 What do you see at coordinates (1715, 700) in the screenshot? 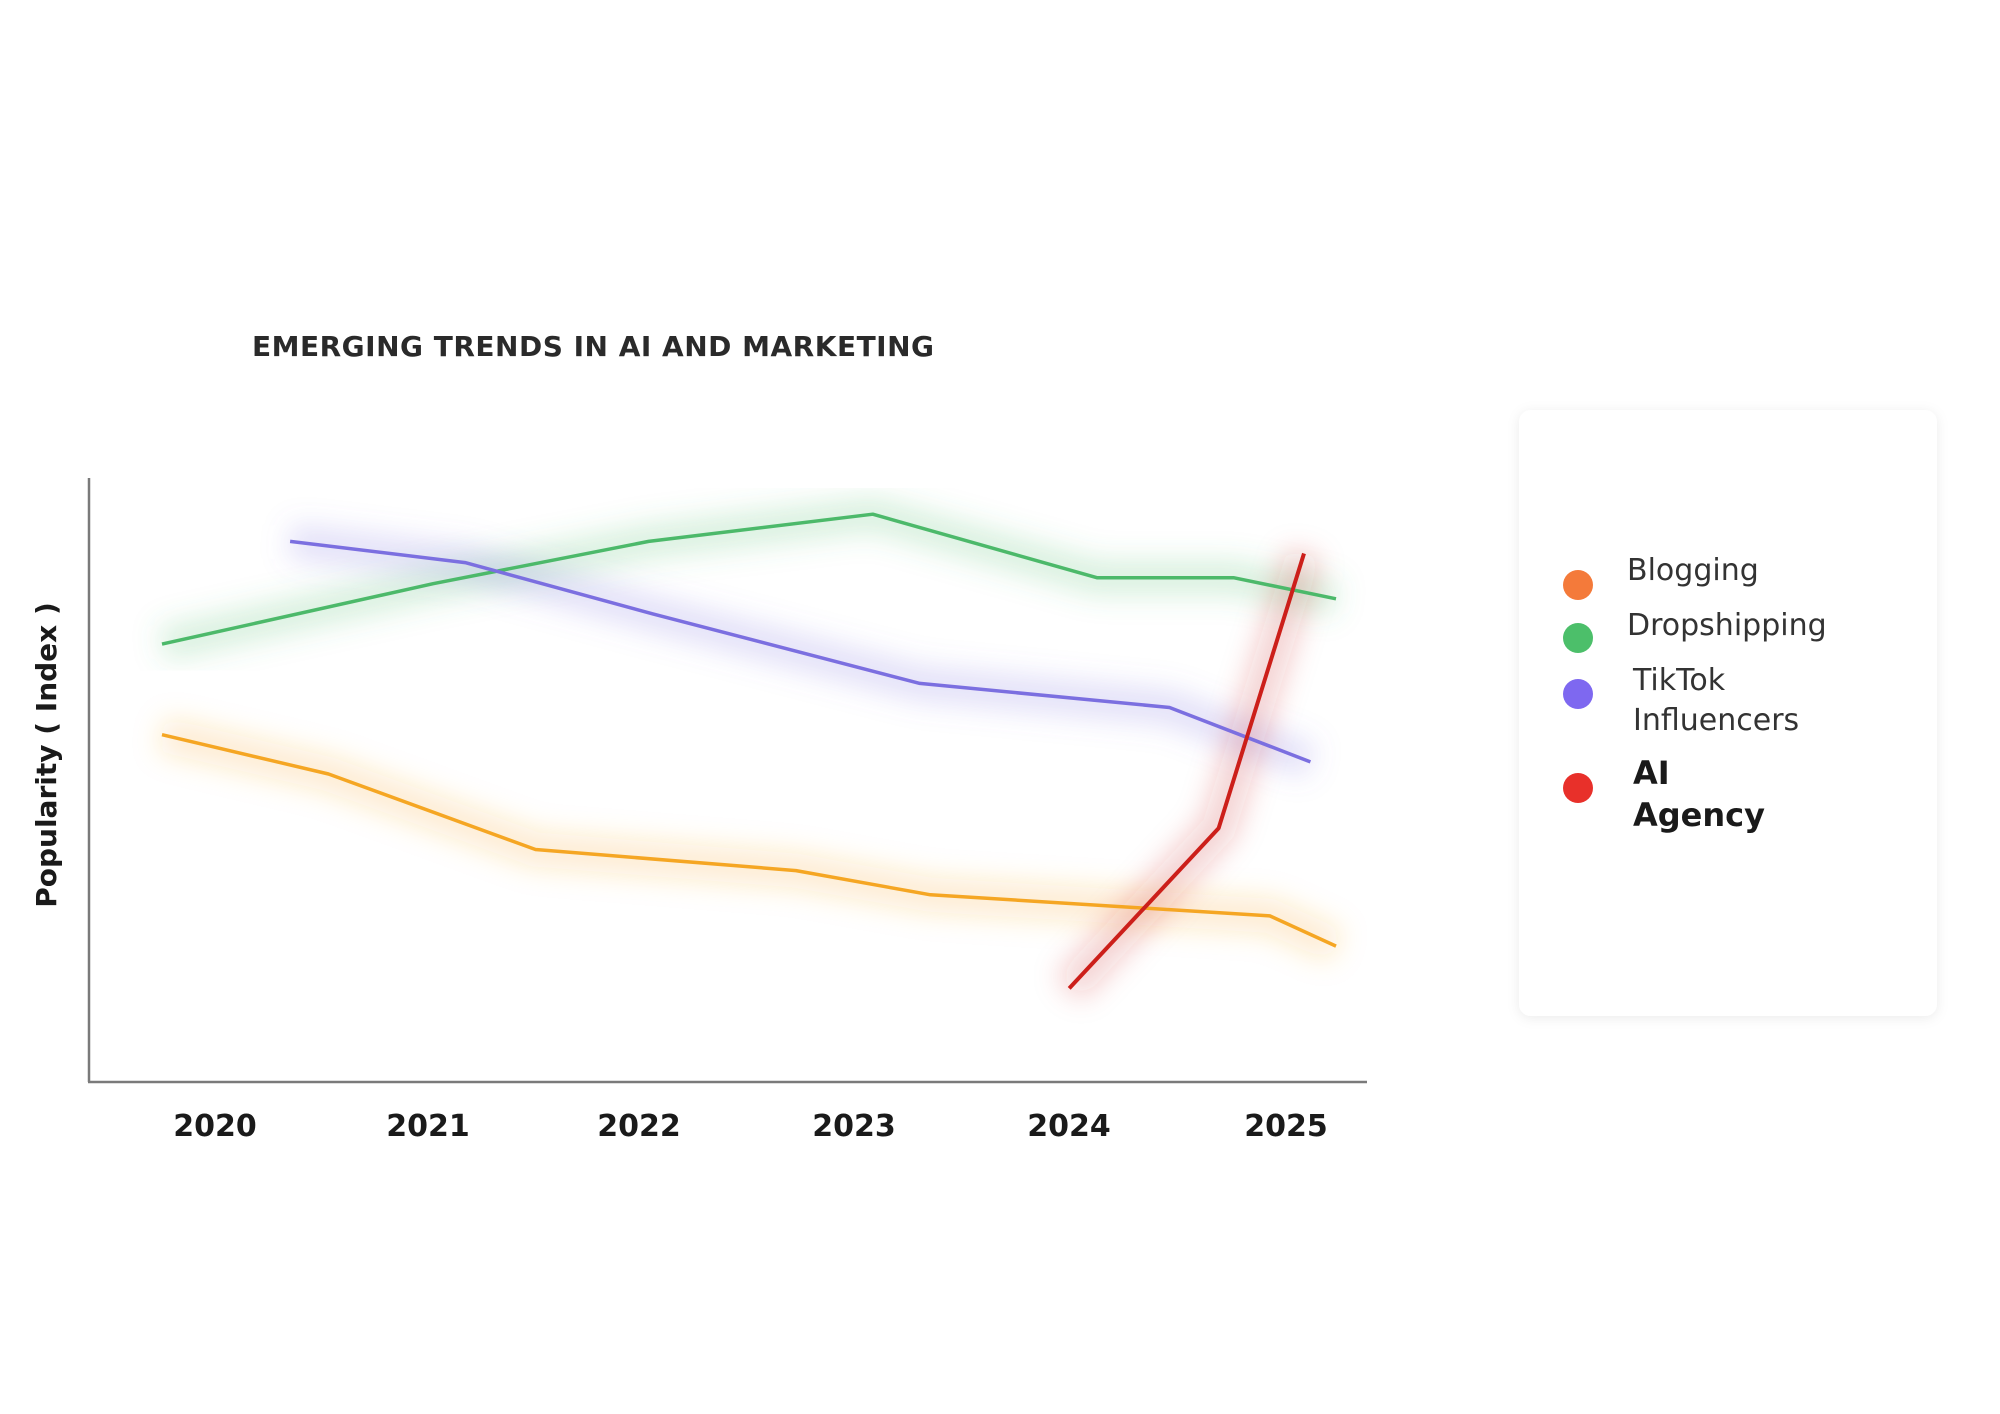
I see `legend-label-tiktok-influencers: TikTok Influencers` at bounding box center [1715, 700].